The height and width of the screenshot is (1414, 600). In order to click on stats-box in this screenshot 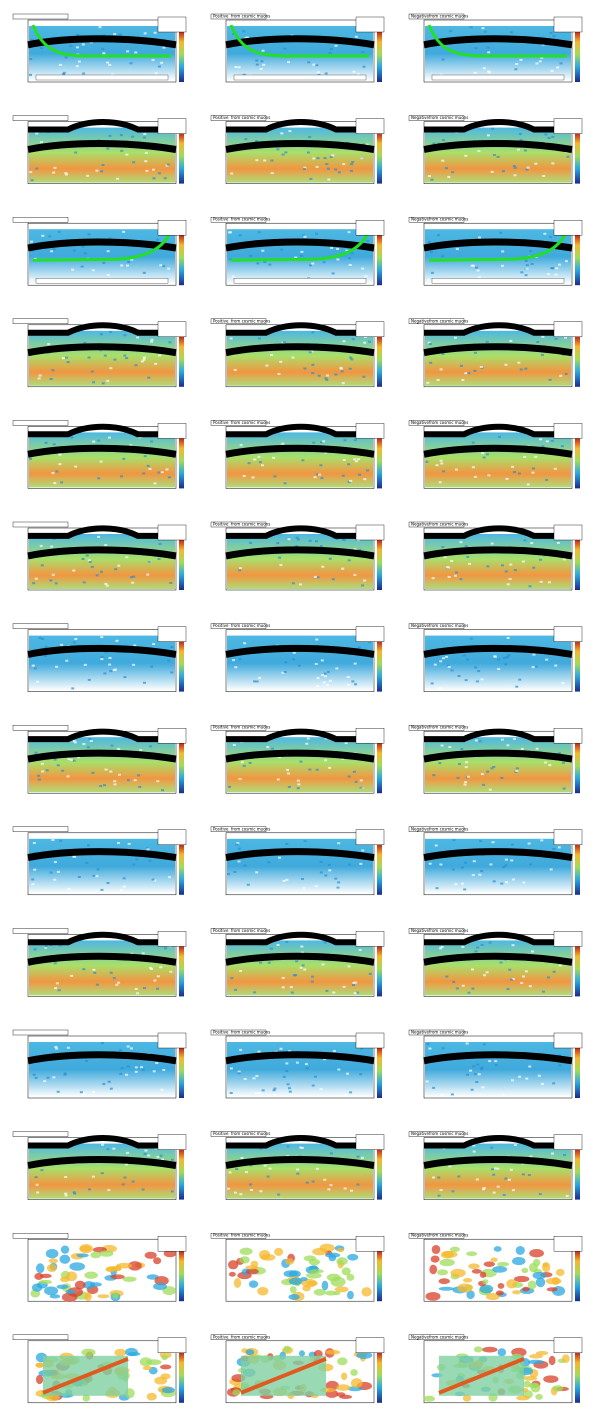, I will do `click(370, 634)`.